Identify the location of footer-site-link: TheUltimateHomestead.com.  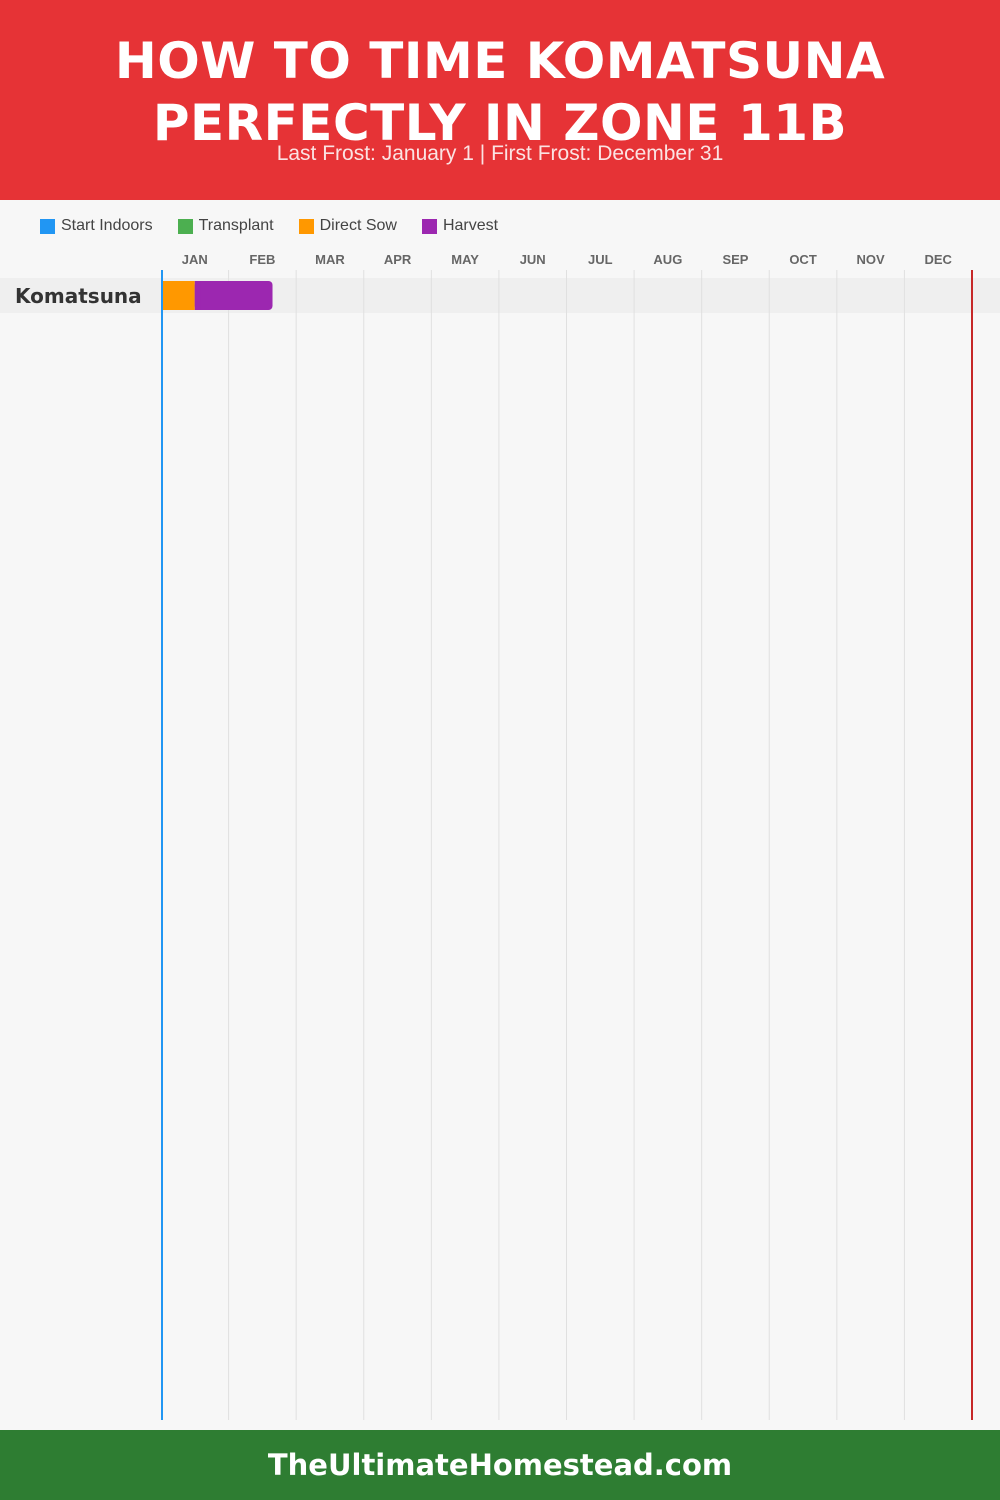
(500, 1465).